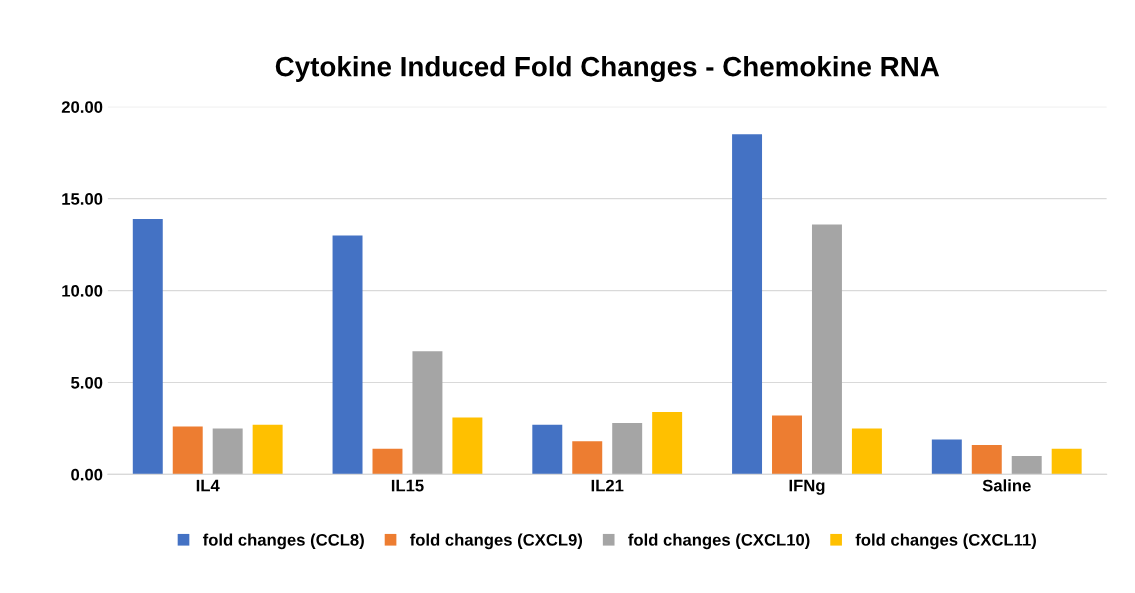 The width and height of the screenshot is (1135, 593). I want to click on x-tick-label: Saline, so click(1006, 485).